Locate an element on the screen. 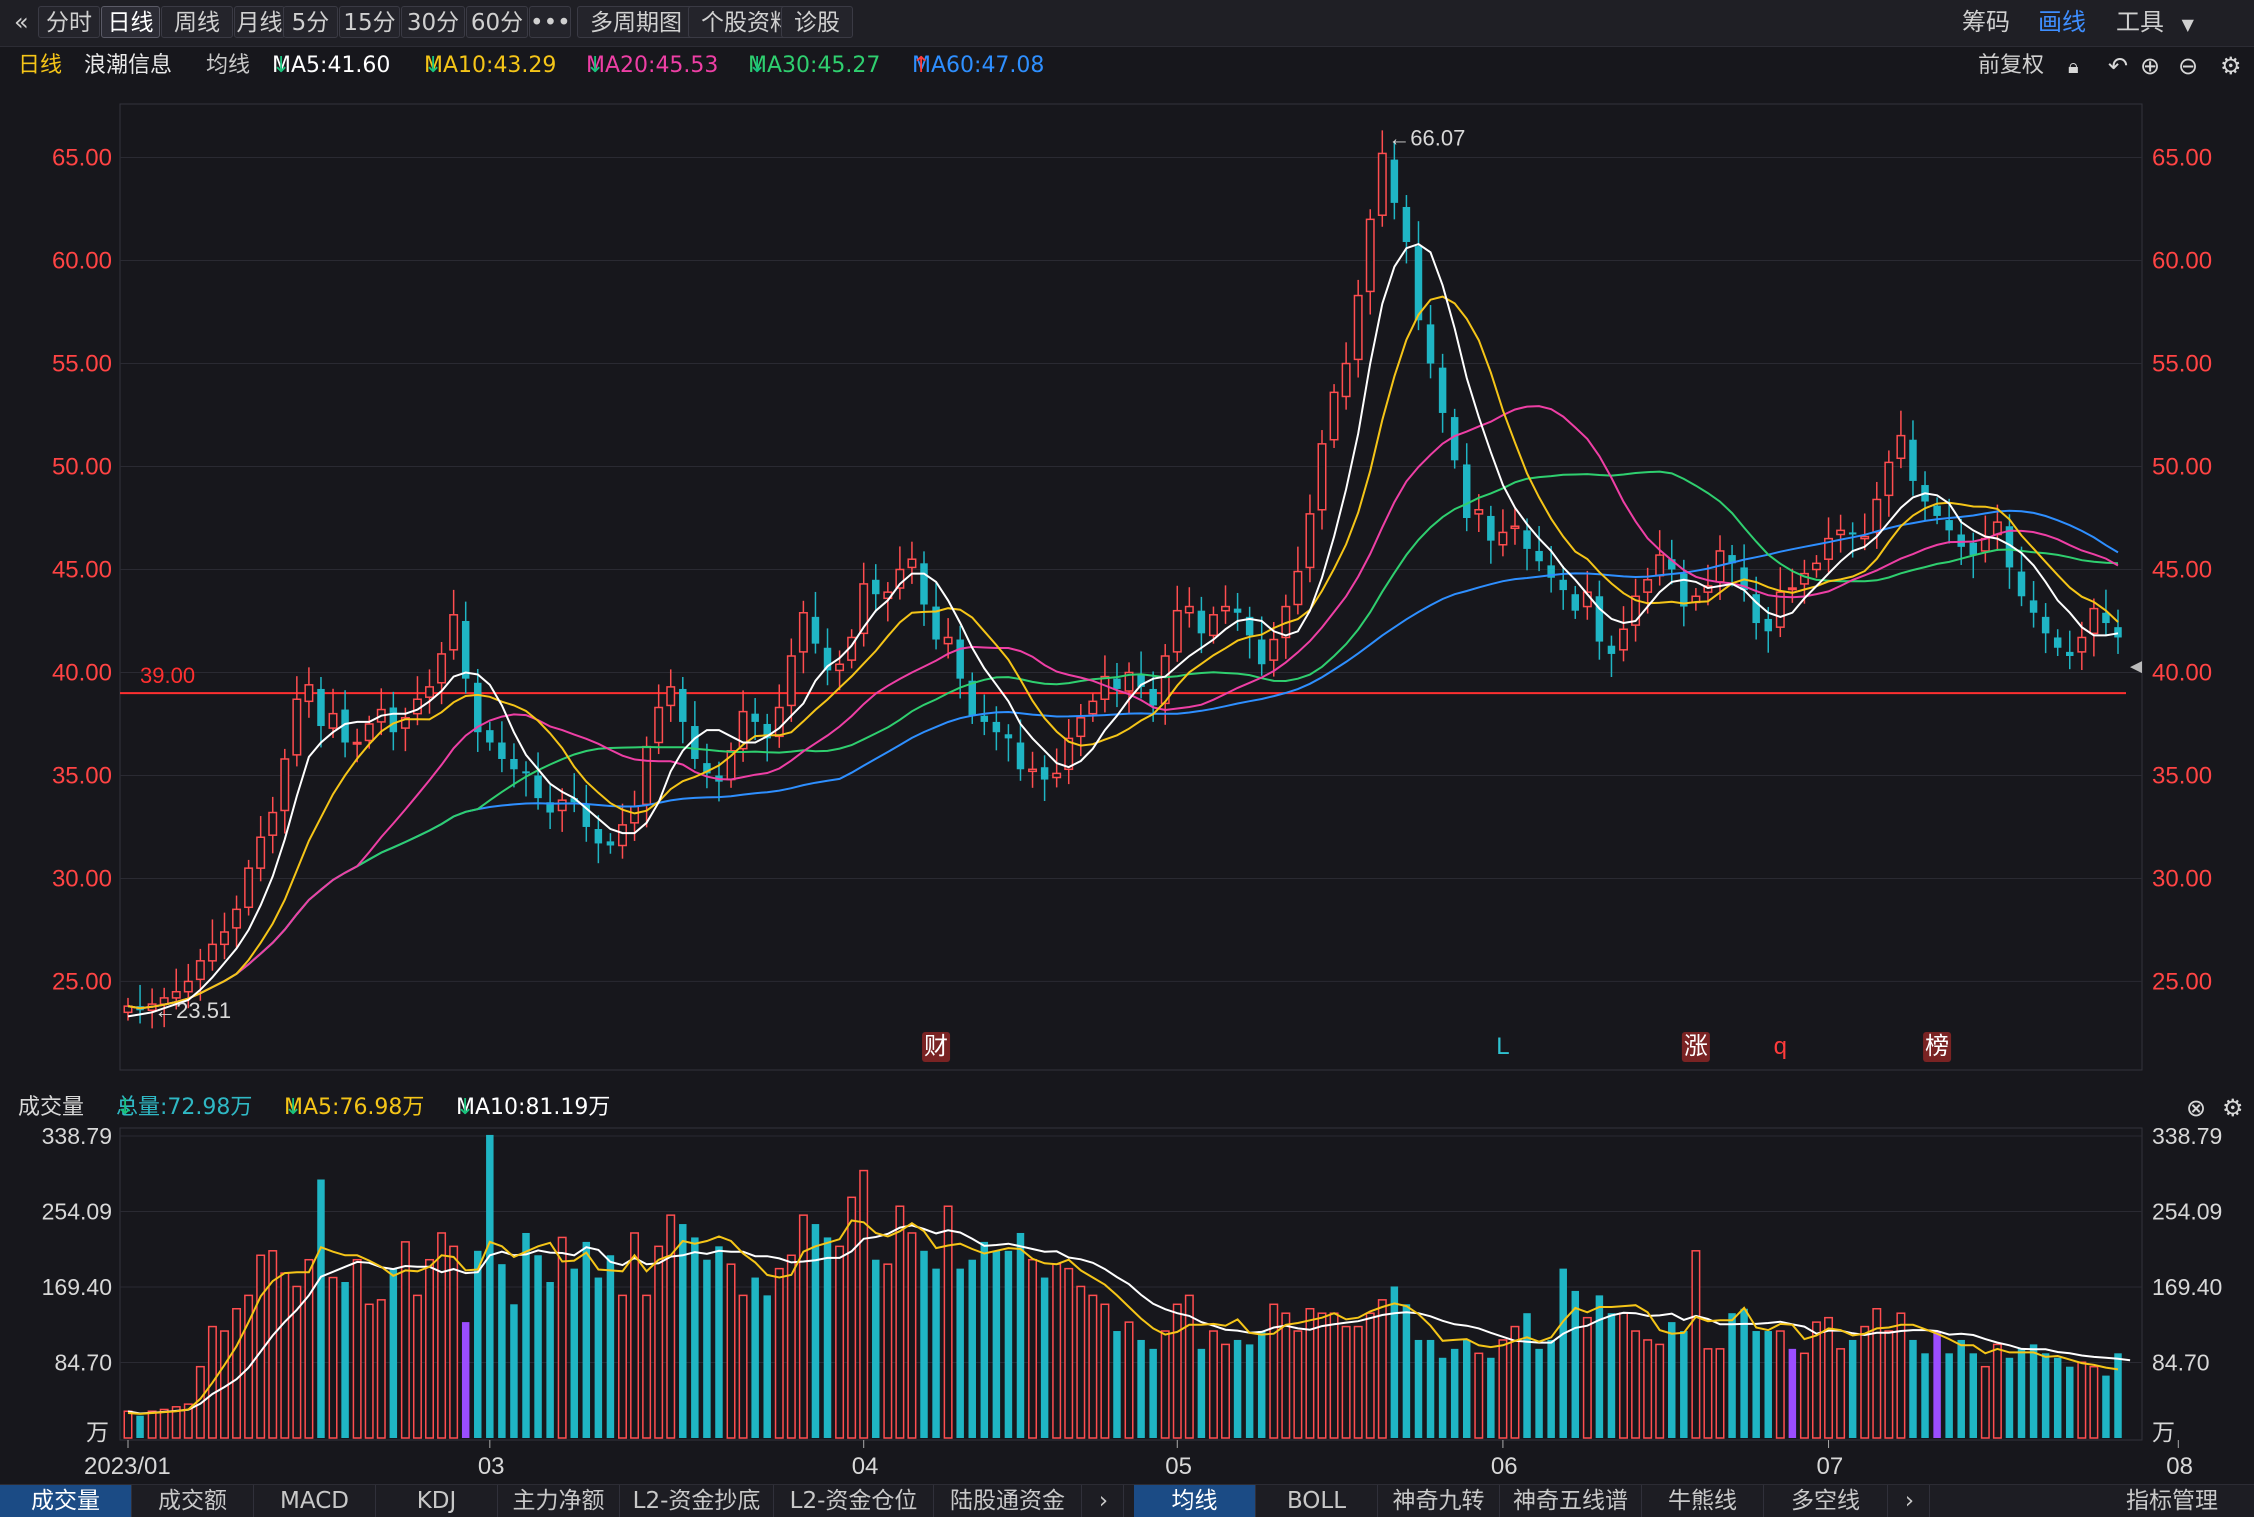  period-tab: 周线 is located at coordinates (197, 22).